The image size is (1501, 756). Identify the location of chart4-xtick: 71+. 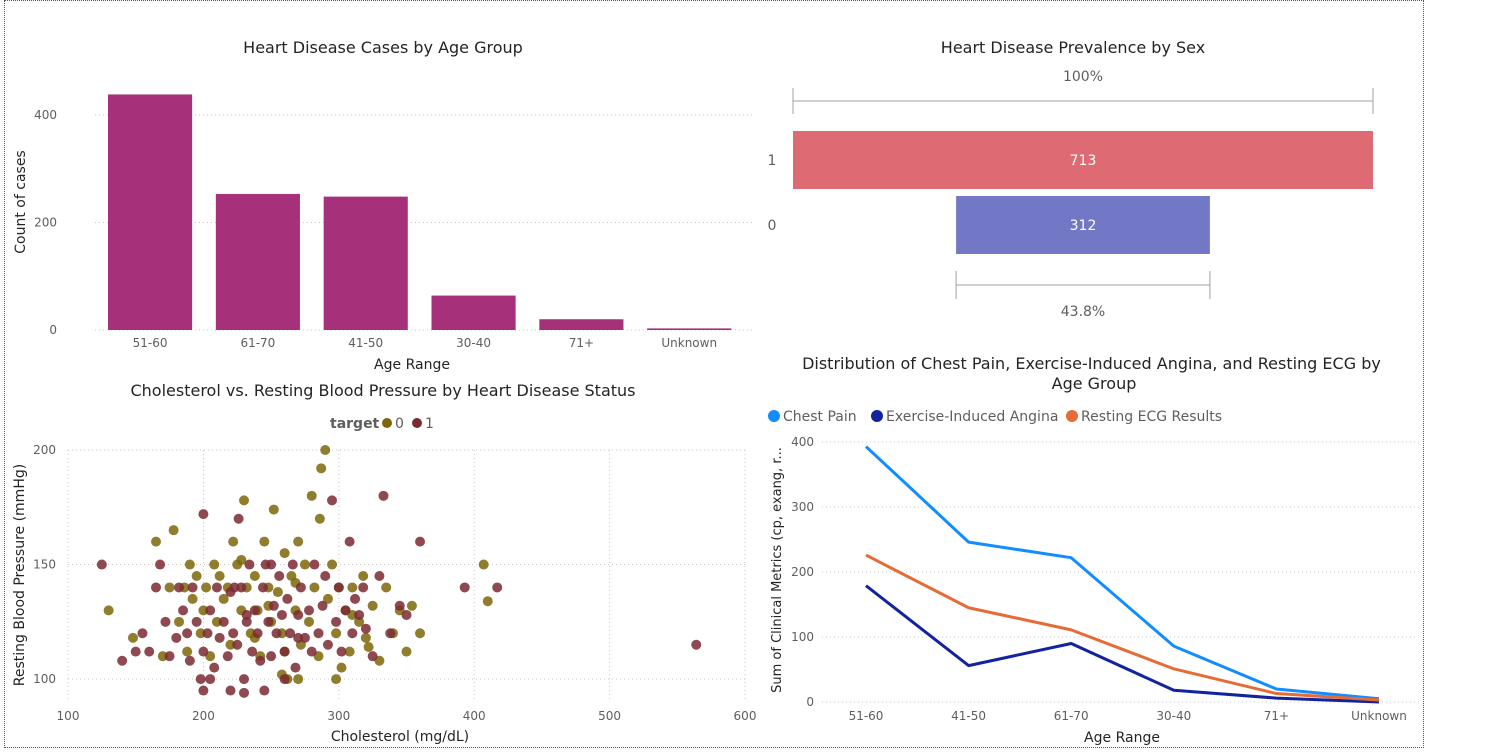
(1276, 716).